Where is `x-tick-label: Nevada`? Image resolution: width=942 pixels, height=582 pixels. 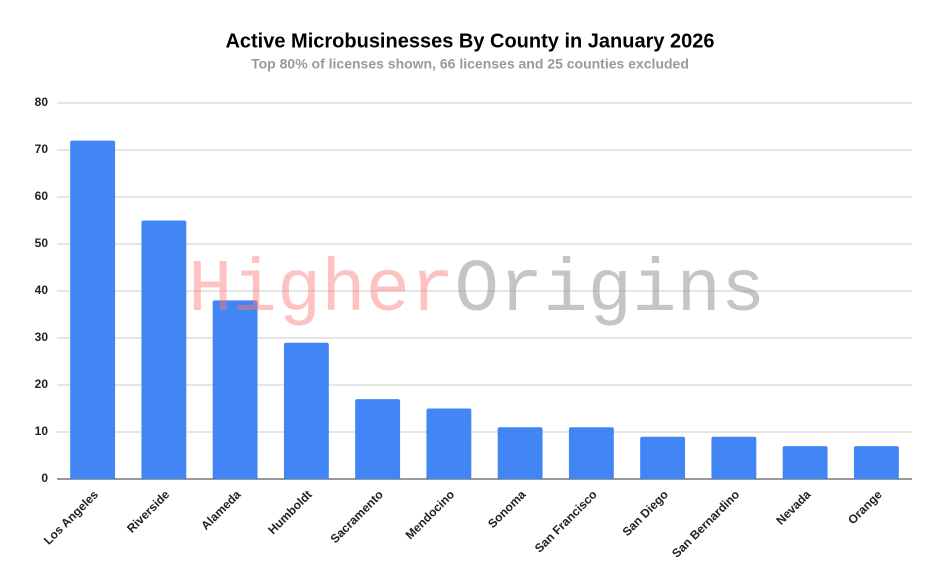
x-tick-label: Nevada is located at coordinates (793, 507).